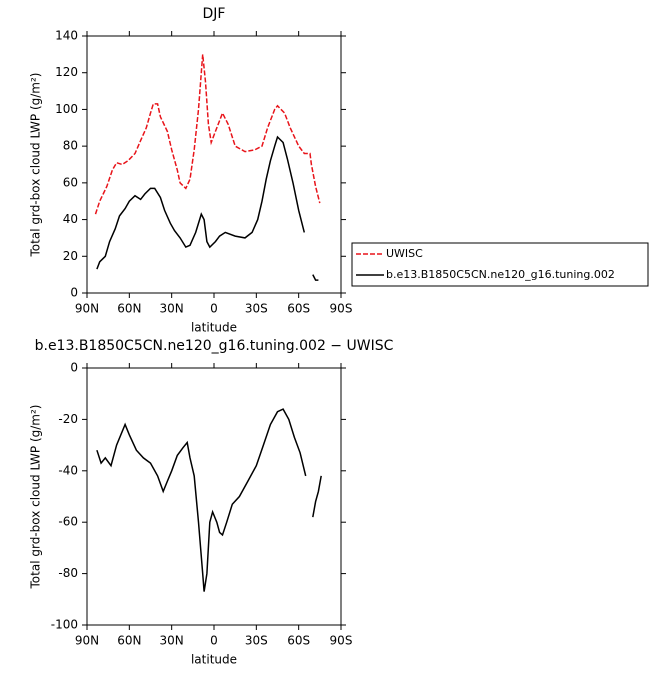 The width and height of the screenshot is (671, 673). What do you see at coordinates (68, 573) in the screenshot?
I see `y-tick-label: -80` at bounding box center [68, 573].